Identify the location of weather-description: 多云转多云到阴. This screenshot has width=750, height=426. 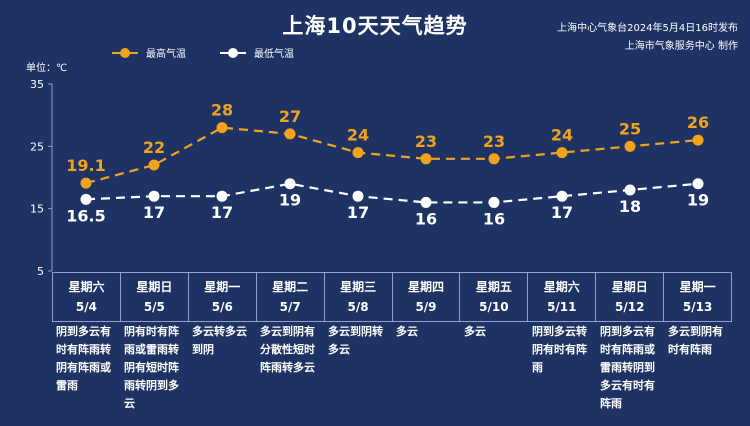
(219, 340).